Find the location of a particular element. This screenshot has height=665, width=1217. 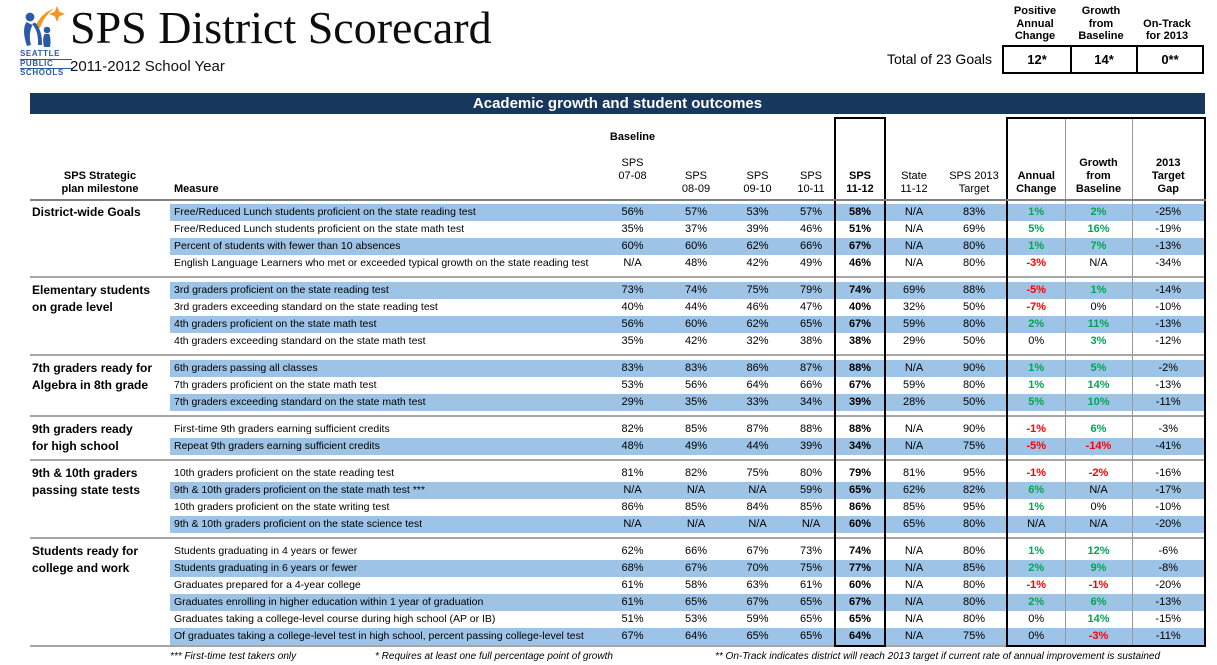

growth-from-baseline-value: -3% is located at coordinates (1098, 637).